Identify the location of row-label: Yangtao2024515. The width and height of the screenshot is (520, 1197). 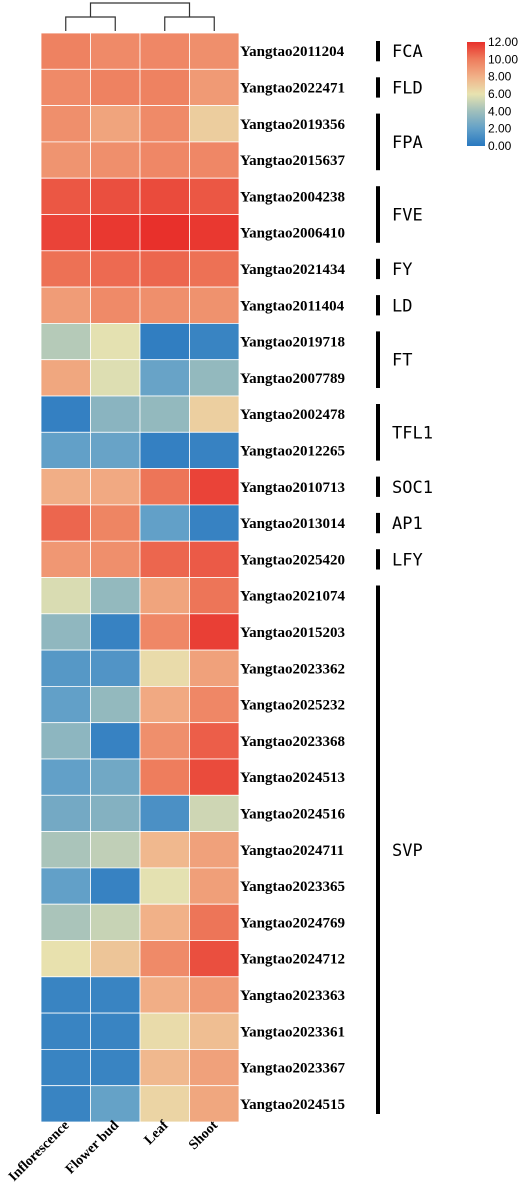
(292, 1105).